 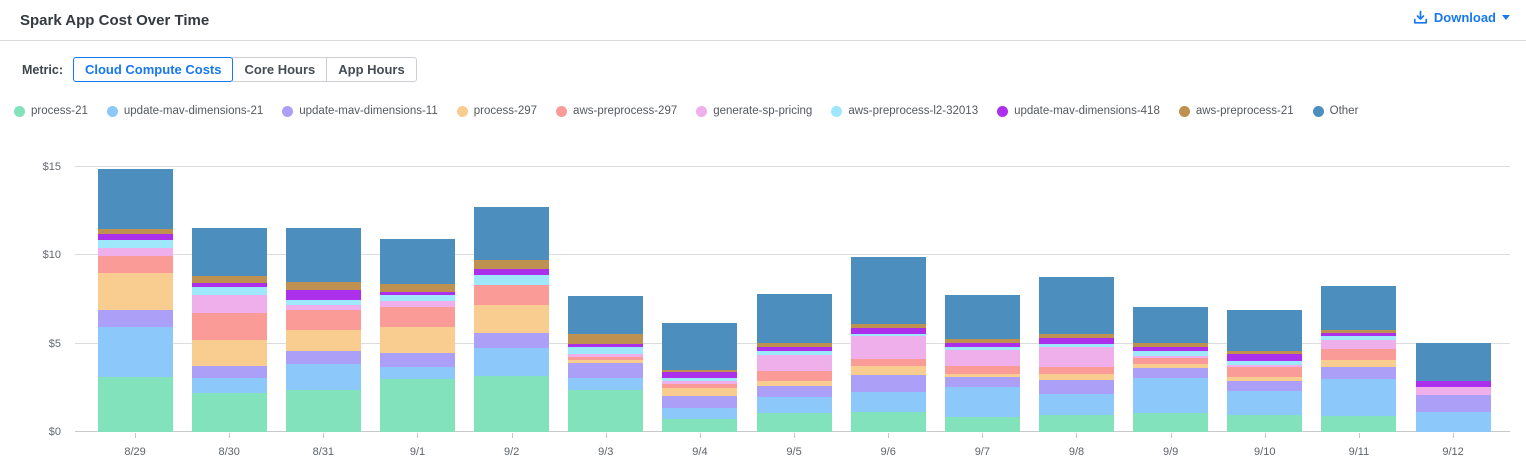 I want to click on legend-item: update-mav-dimensions-21, so click(x=184, y=111).